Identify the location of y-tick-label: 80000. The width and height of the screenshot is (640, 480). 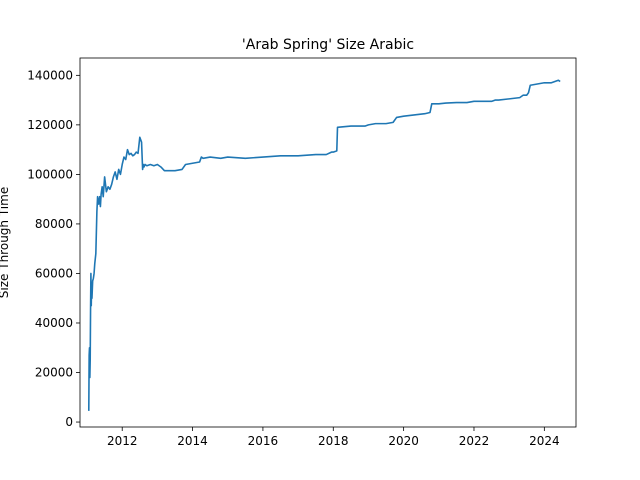
(54, 224).